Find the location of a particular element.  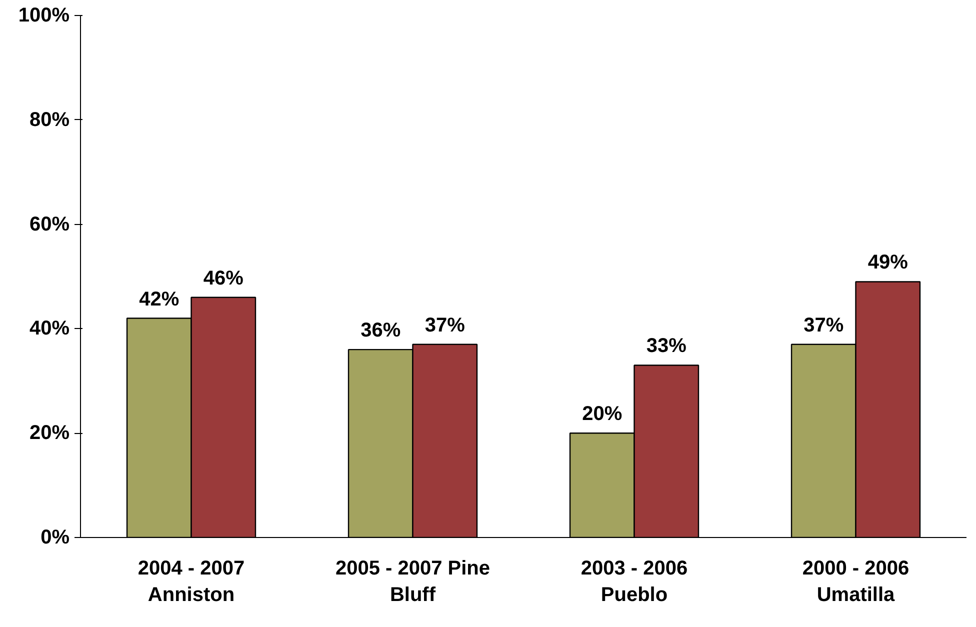

y-tick-label: 100% is located at coordinates (44, 15).